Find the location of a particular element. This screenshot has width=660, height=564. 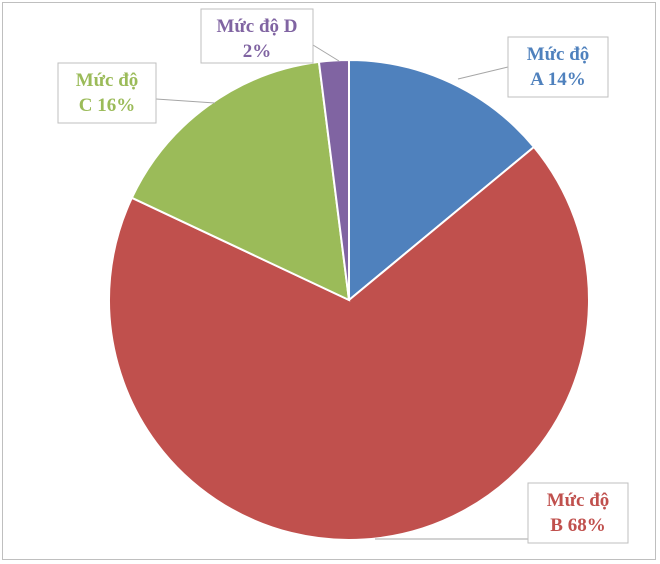

data-label-box-d is located at coordinates (257, 36).